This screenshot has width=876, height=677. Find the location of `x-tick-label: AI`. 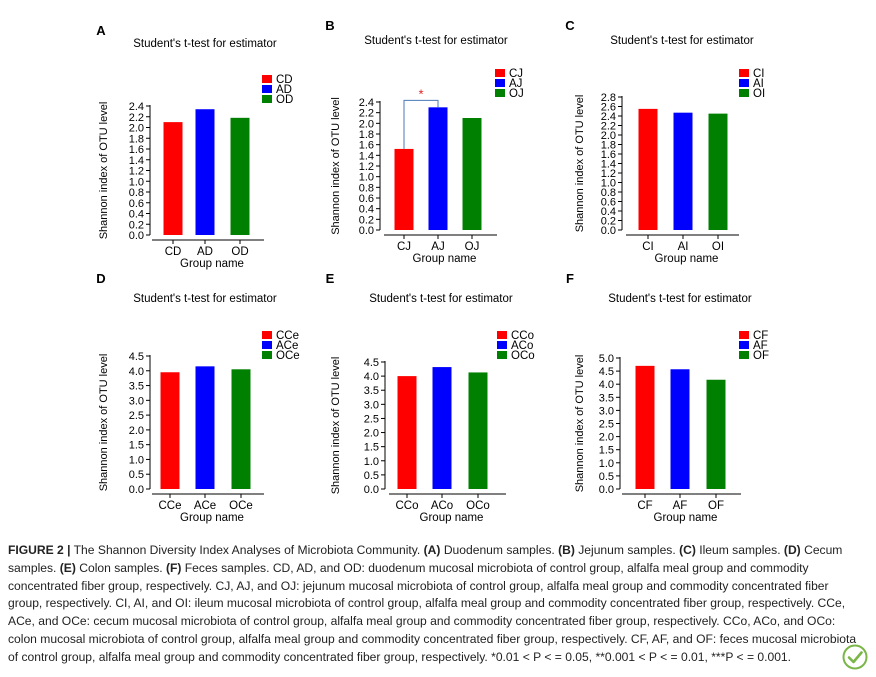

x-tick-label: AI is located at coordinates (683, 247).